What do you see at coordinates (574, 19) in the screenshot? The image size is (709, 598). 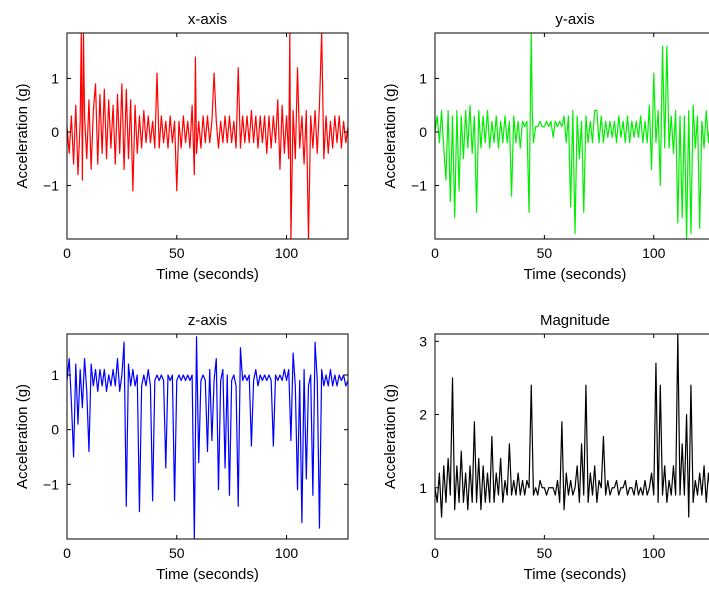 I see `chart-title: y-axis` at bounding box center [574, 19].